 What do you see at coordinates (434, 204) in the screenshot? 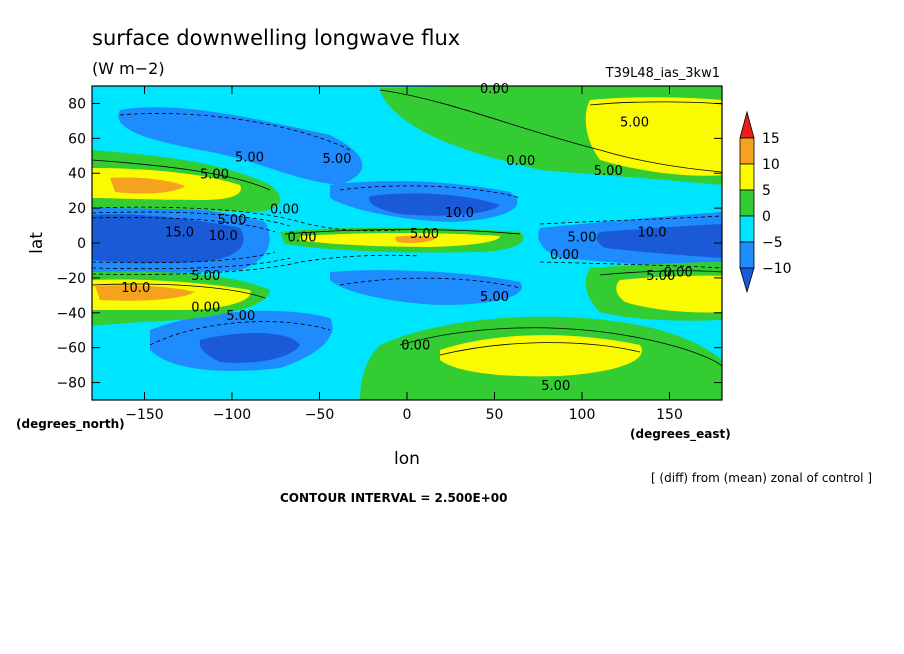
I see `field-region-neg-core-center` at bounding box center [434, 204].